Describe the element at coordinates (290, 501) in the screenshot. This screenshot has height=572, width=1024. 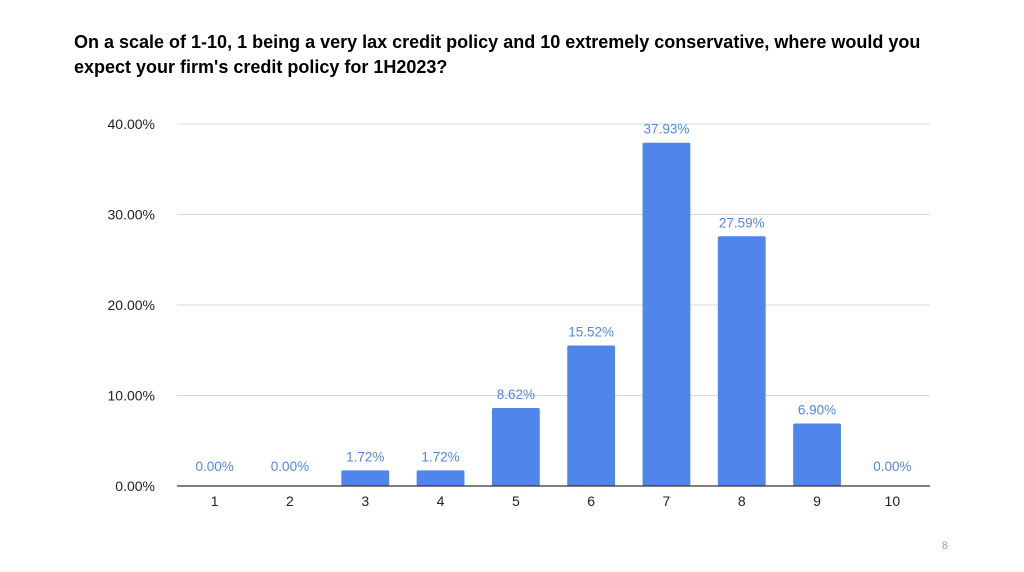
I see `x-tick-label: 2` at that location.